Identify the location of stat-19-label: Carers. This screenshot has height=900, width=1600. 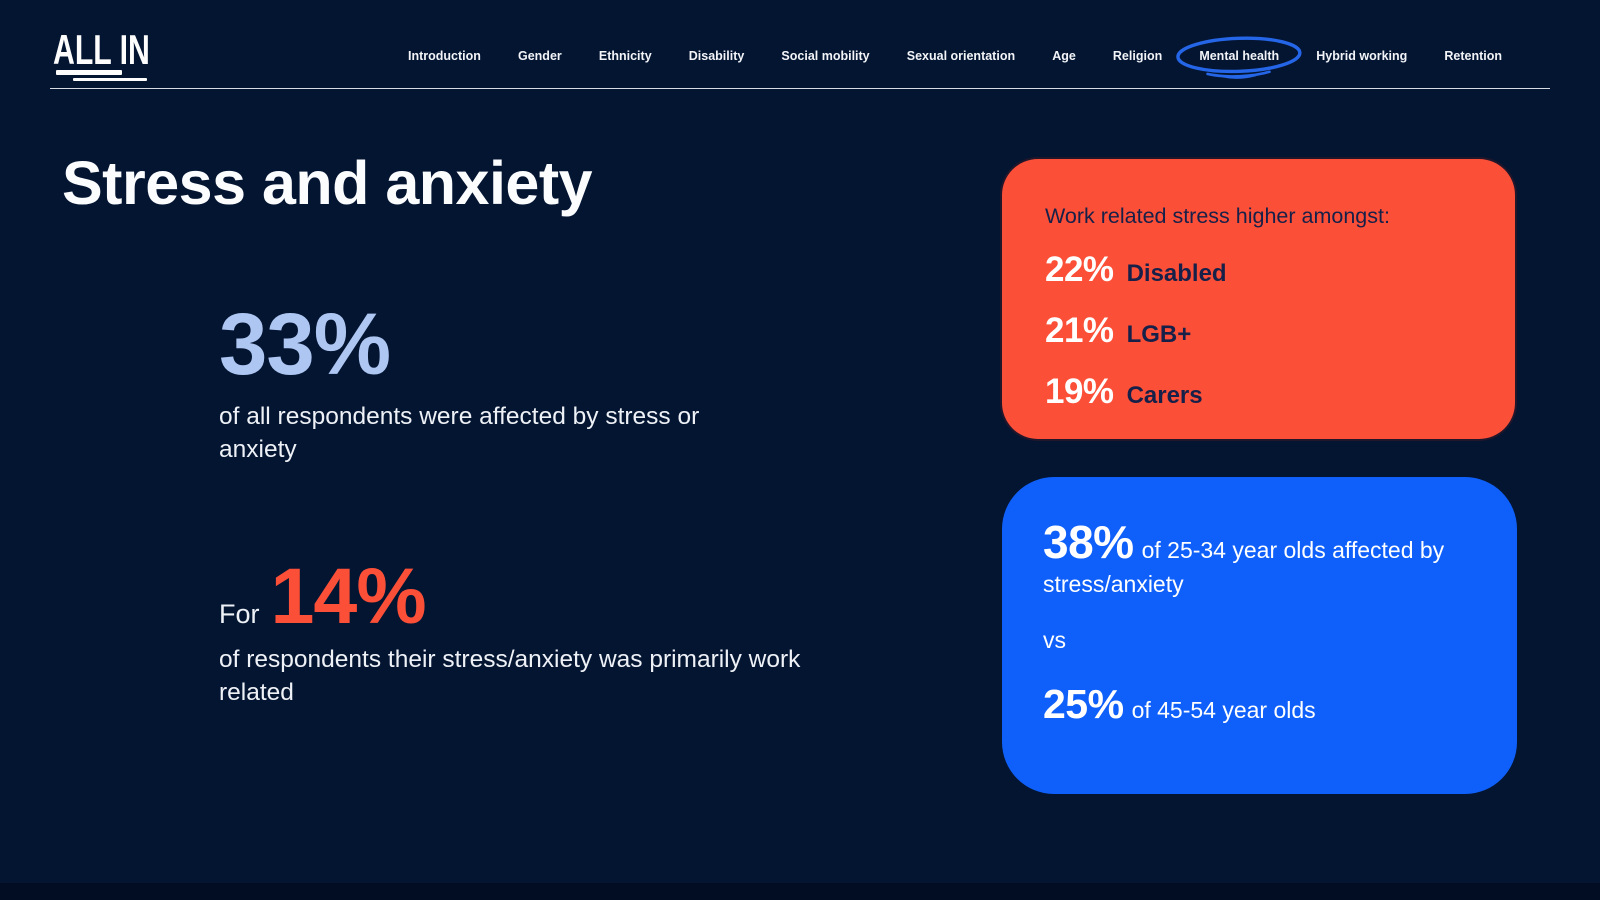
(1164, 395).